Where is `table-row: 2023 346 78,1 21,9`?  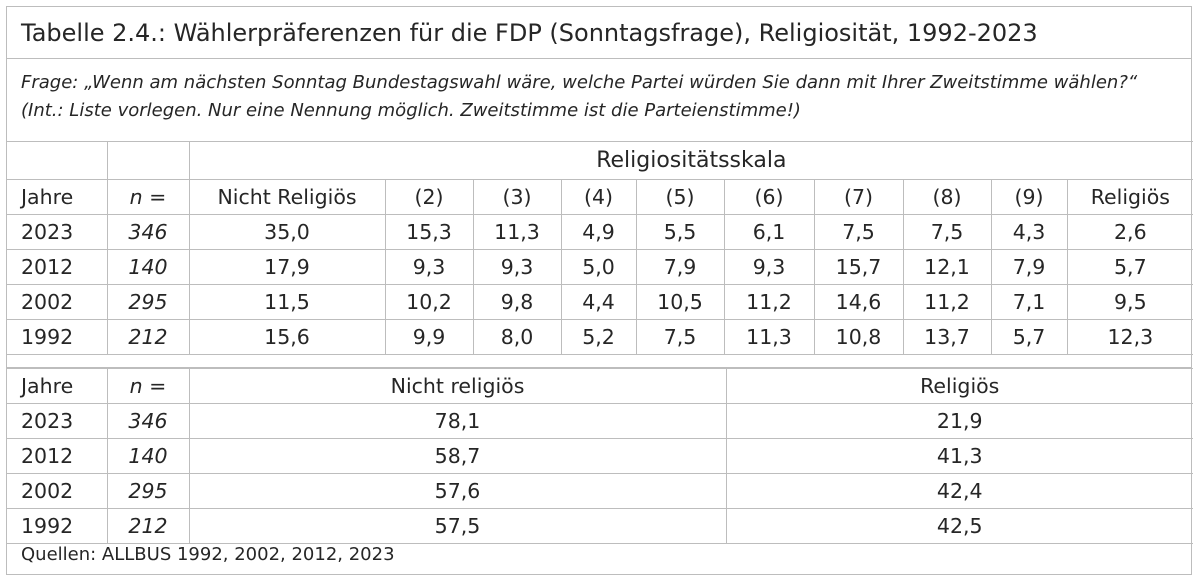 table-row: 2023 346 78,1 21,9 is located at coordinates (600, 421).